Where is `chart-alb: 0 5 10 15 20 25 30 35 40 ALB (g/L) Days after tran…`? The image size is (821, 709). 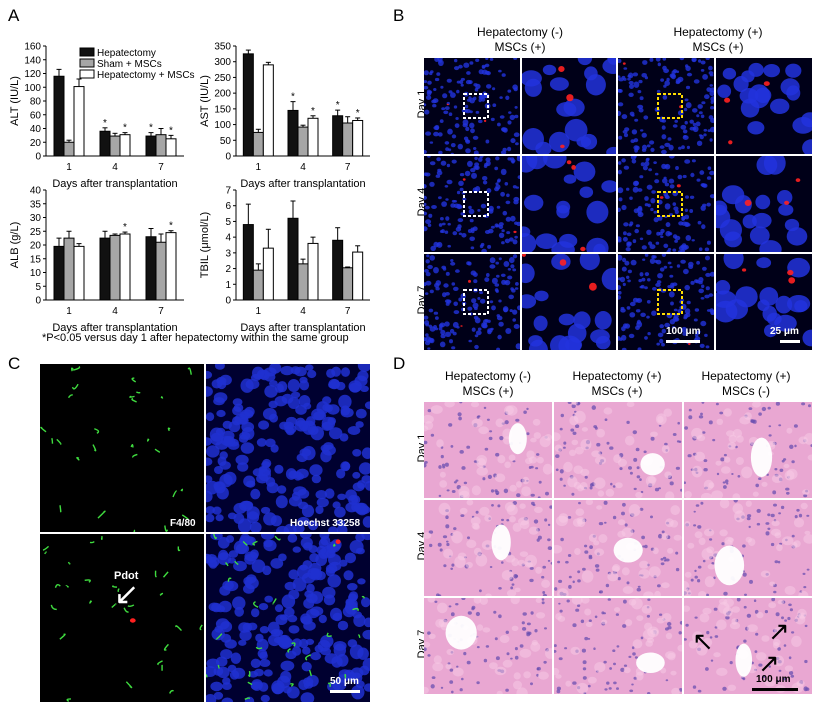 chart-alb: 0 5 10 15 20 25 30 35 40 ALB (g/L) Days after tran… is located at coordinates (96, 260).